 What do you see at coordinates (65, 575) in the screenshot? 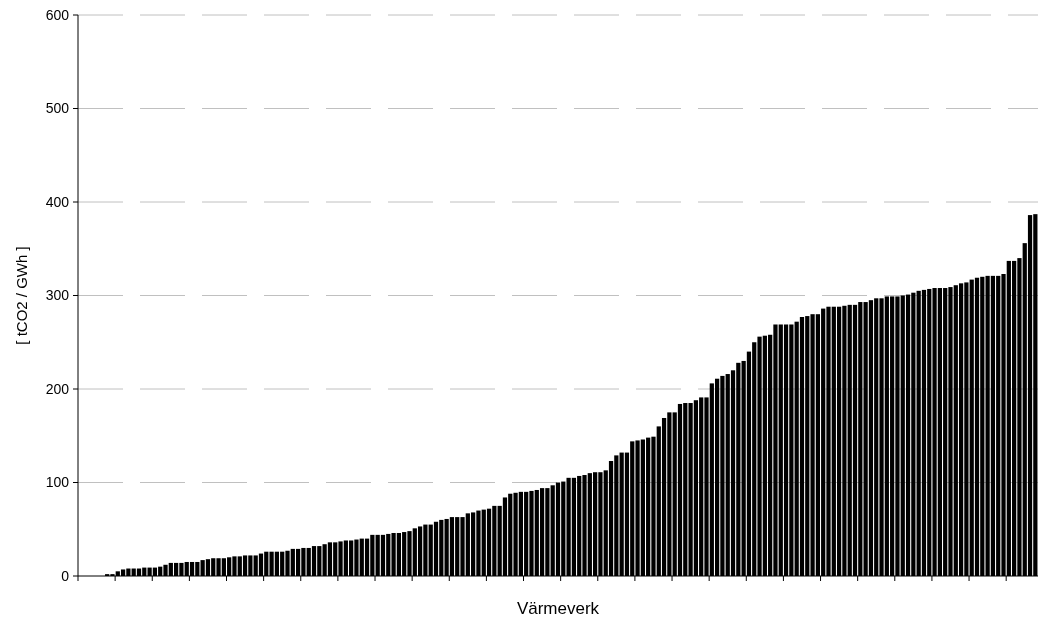
I see `y-tick-label: 0` at bounding box center [65, 575].